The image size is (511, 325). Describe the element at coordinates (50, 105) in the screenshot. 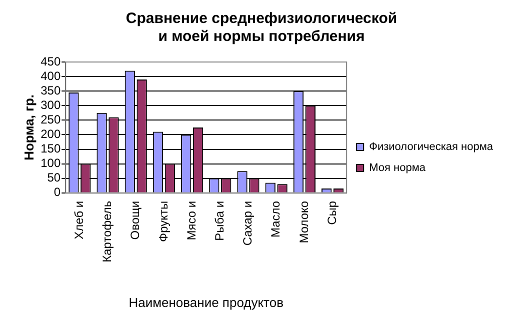

I see `y-tick-label: 300` at that location.